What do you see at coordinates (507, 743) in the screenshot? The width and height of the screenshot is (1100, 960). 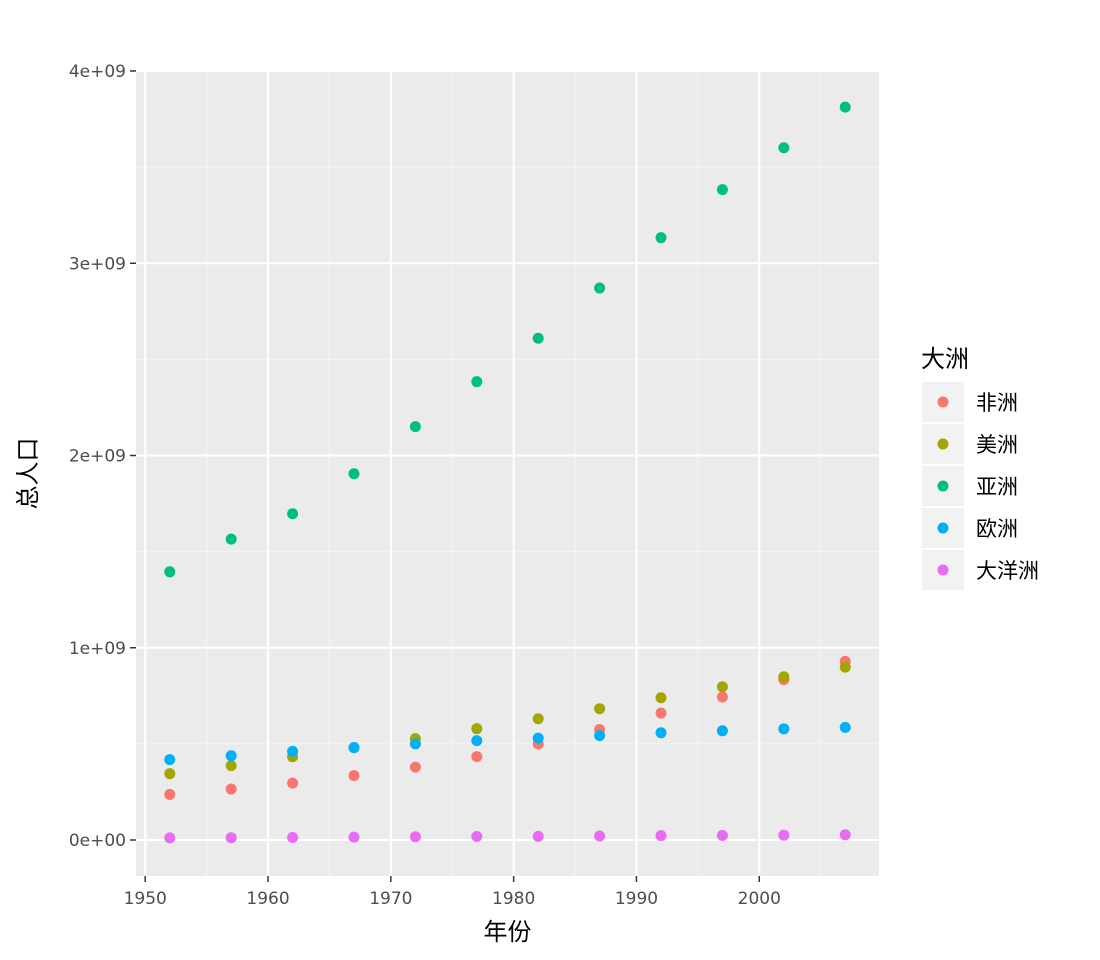 I see `series-欧洲` at bounding box center [507, 743].